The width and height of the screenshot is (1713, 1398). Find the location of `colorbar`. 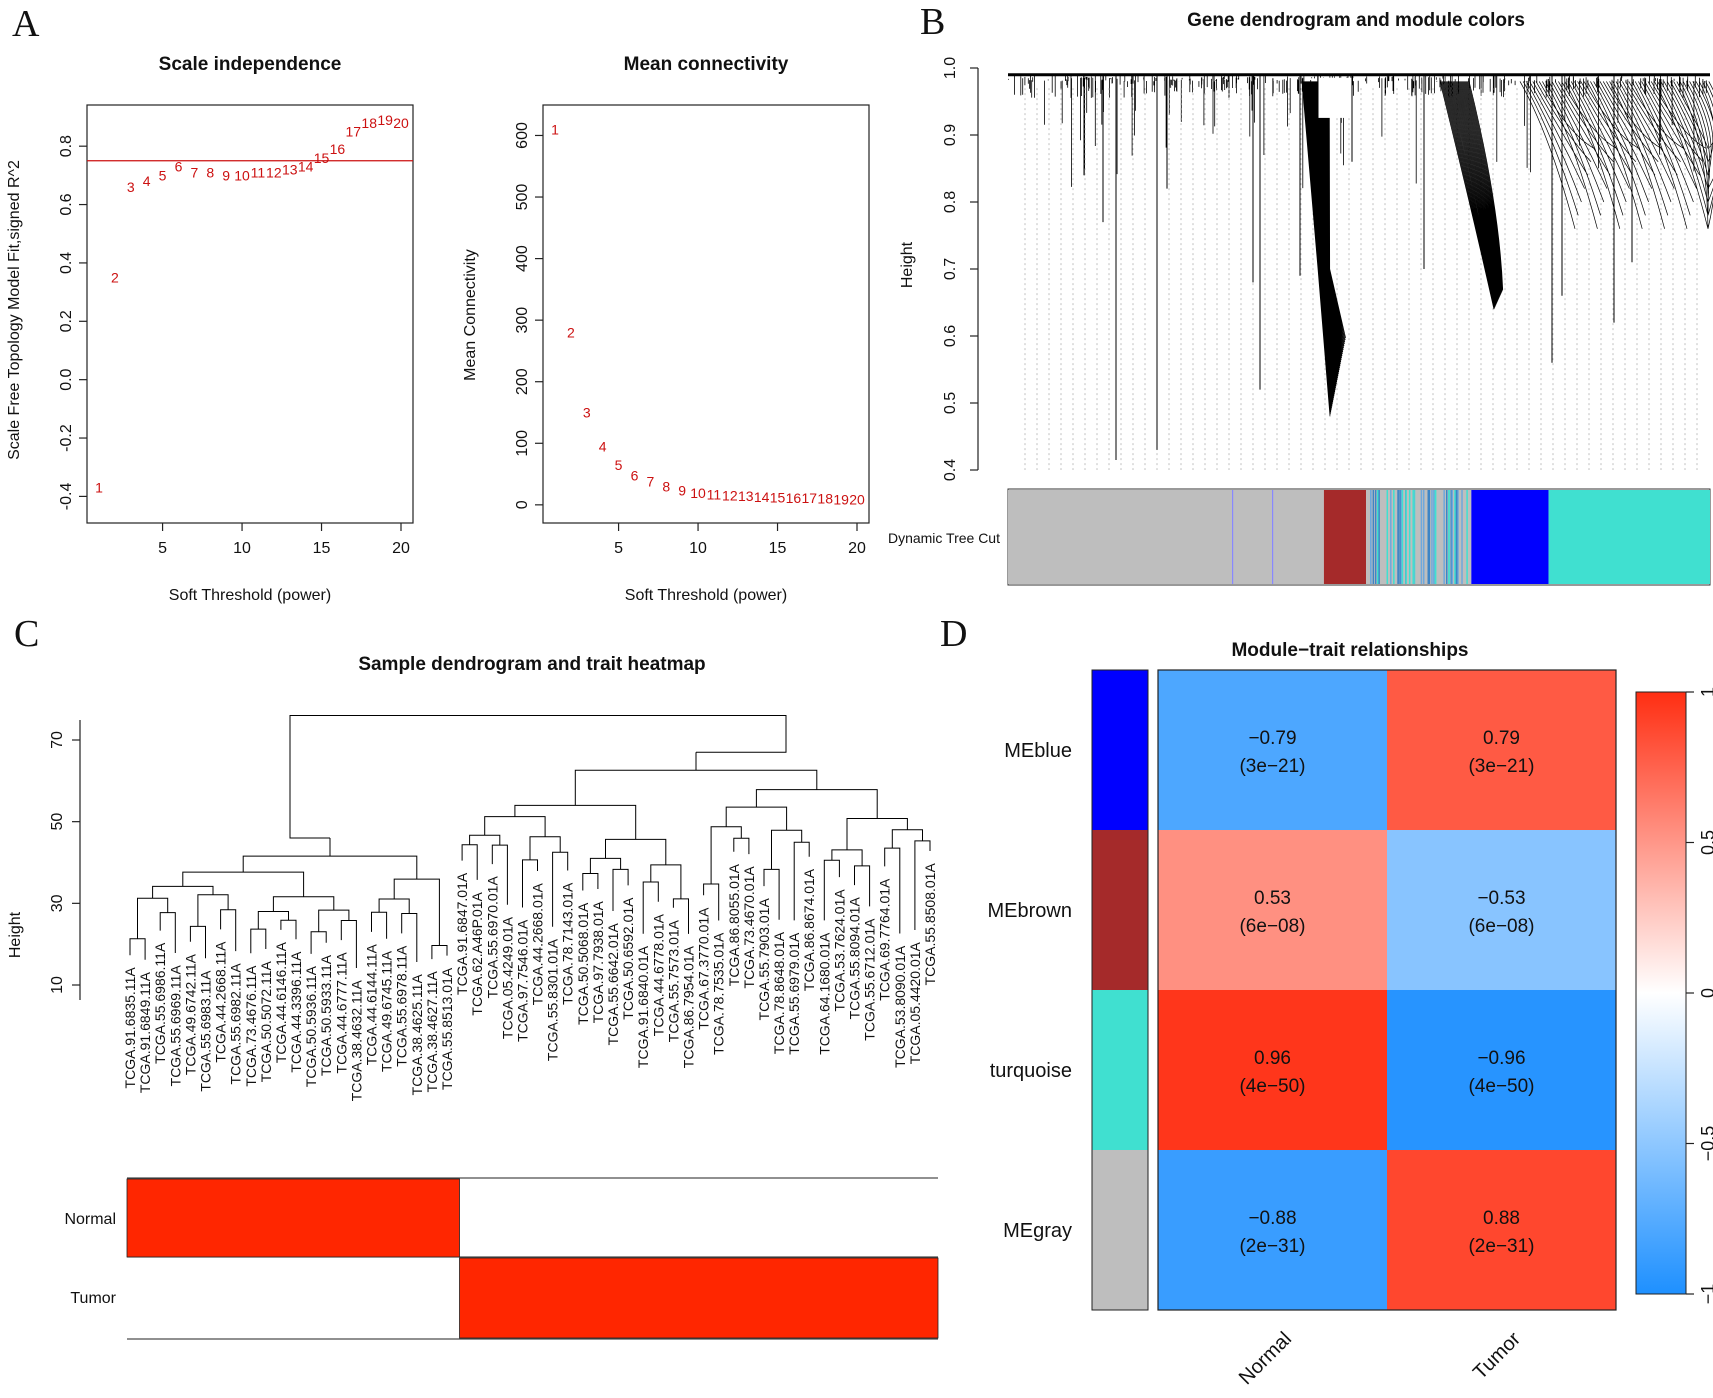

colorbar is located at coordinates (1661, 993).